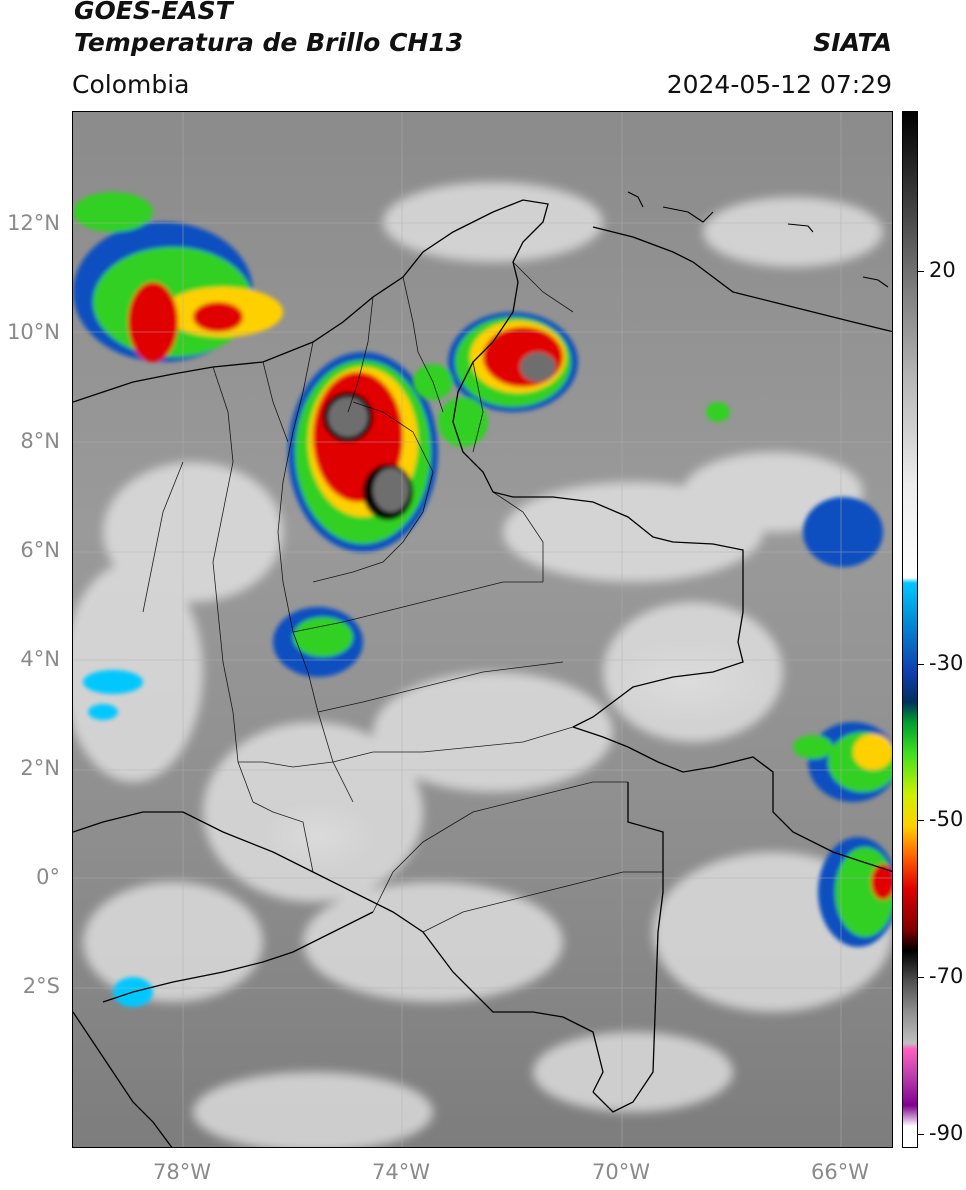 The height and width of the screenshot is (1190, 966). I want to click on datetime-label: 2024-05-12 07:29, so click(779, 84).